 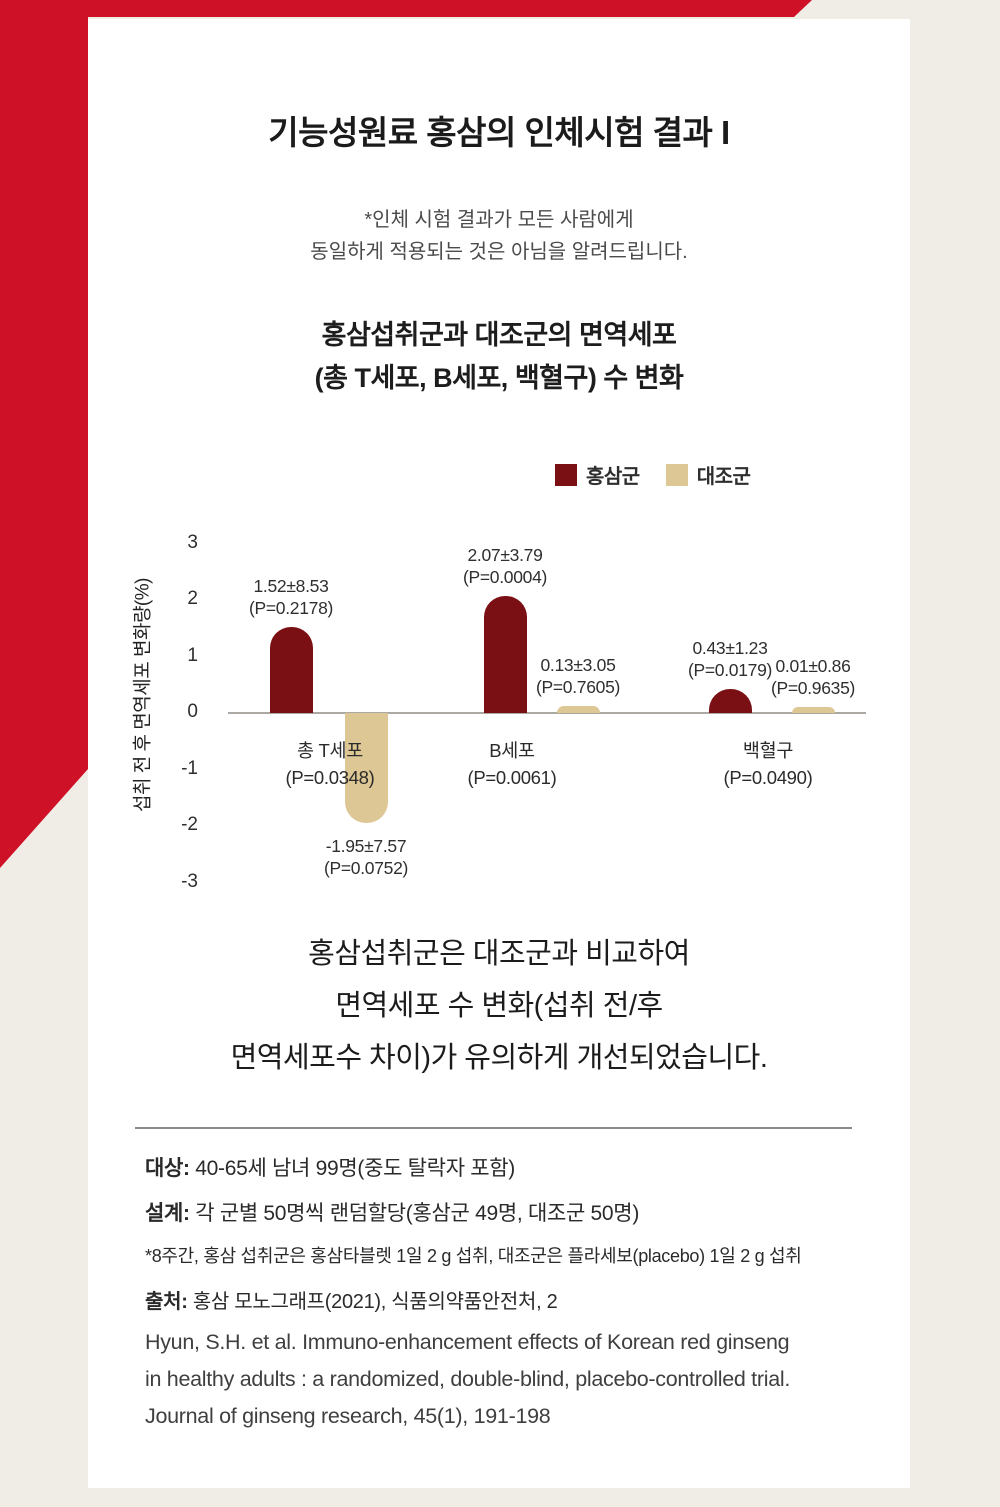 What do you see at coordinates (291, 608) in the screenshot?
I see `value-p-value: (P=0.2178)` at bounding box center [291, 608].